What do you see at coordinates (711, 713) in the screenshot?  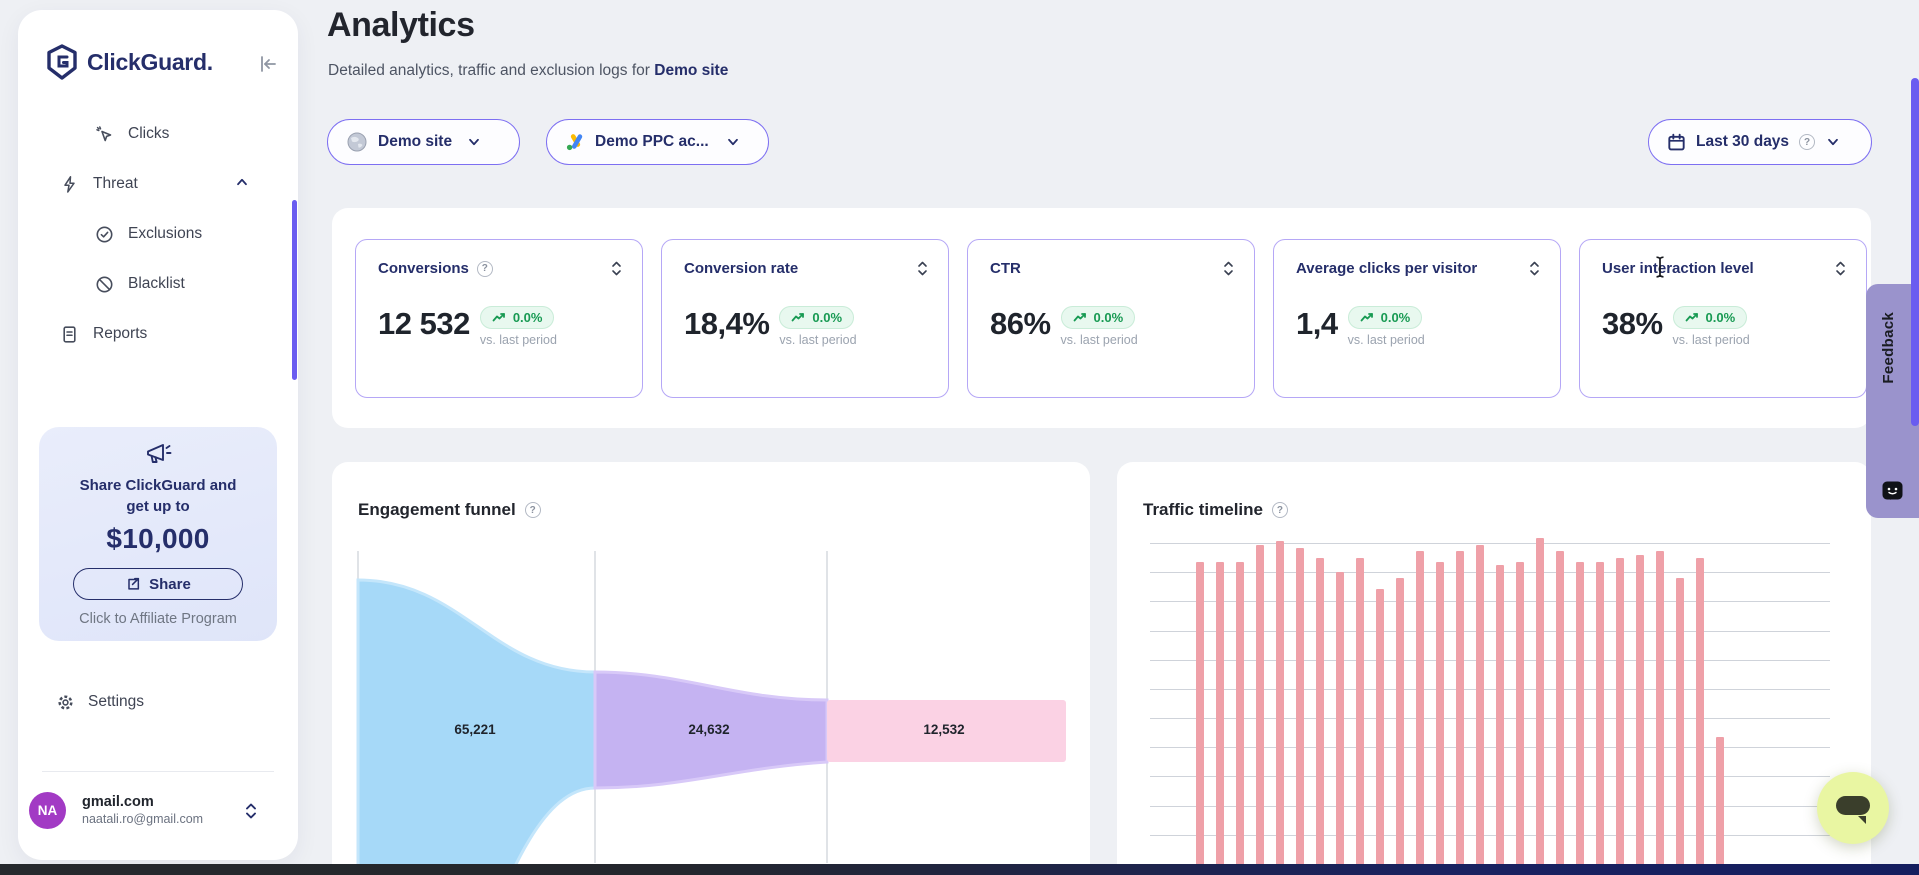 I see `funnel-chart: 65,221 24,632 12,532` at bounding box center [711, 713].